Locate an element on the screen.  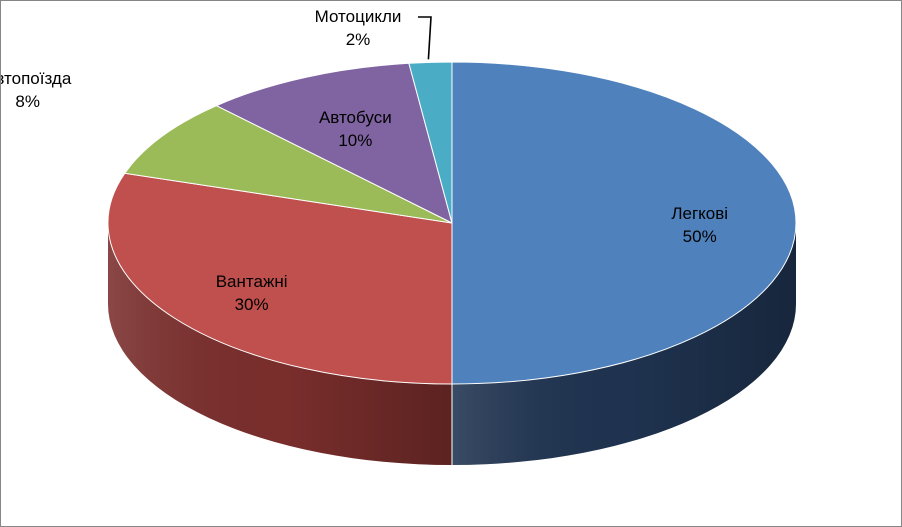
value-label-вантажні: 30% is located at coordinates (252, 304).